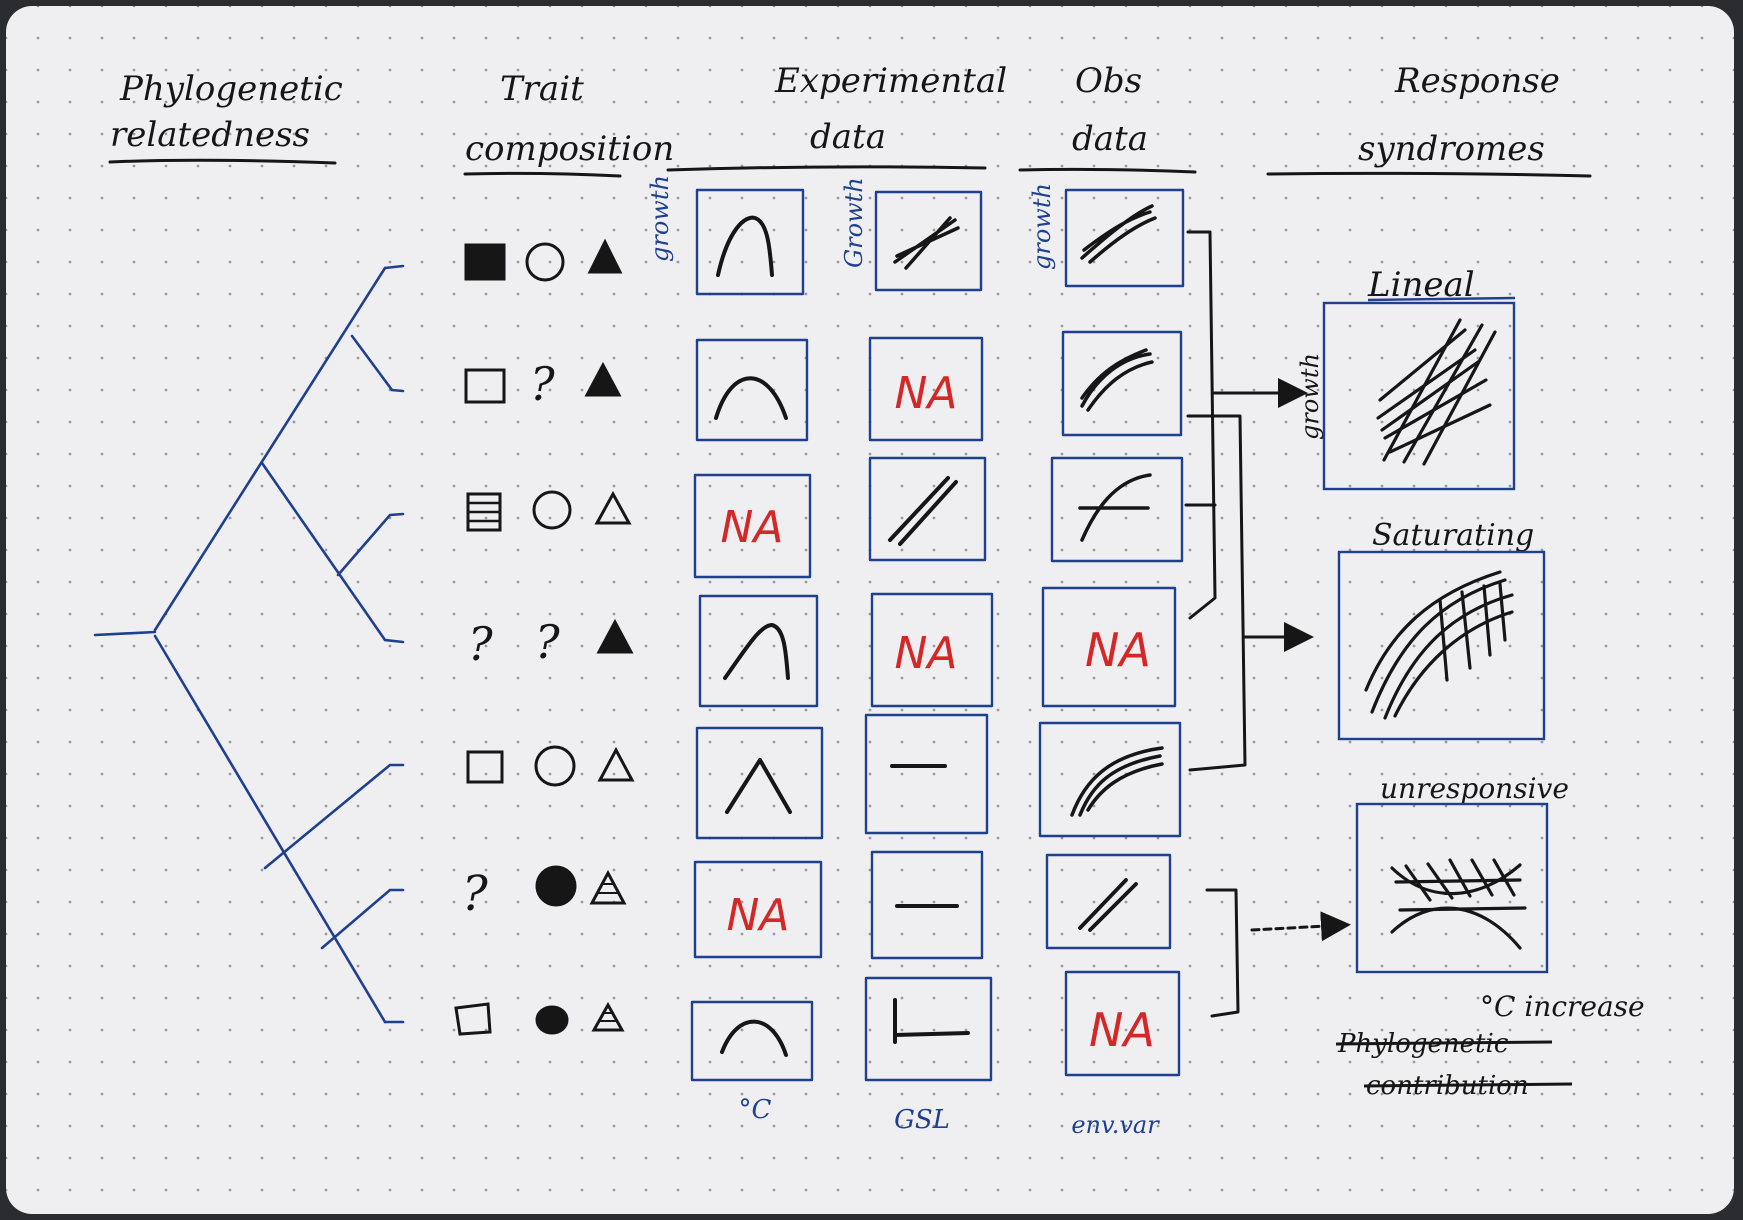  Describe the element at coordinates (569, 149) in the screenshot. I see `header-trait-line2: composition` at that location.